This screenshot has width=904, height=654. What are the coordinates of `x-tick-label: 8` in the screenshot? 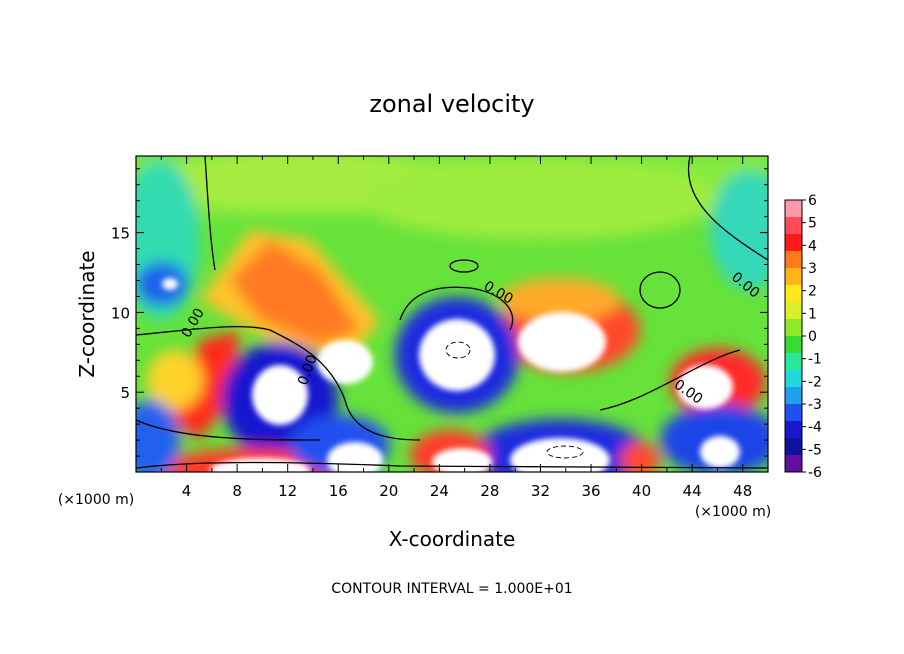 It's located at (237, 491).